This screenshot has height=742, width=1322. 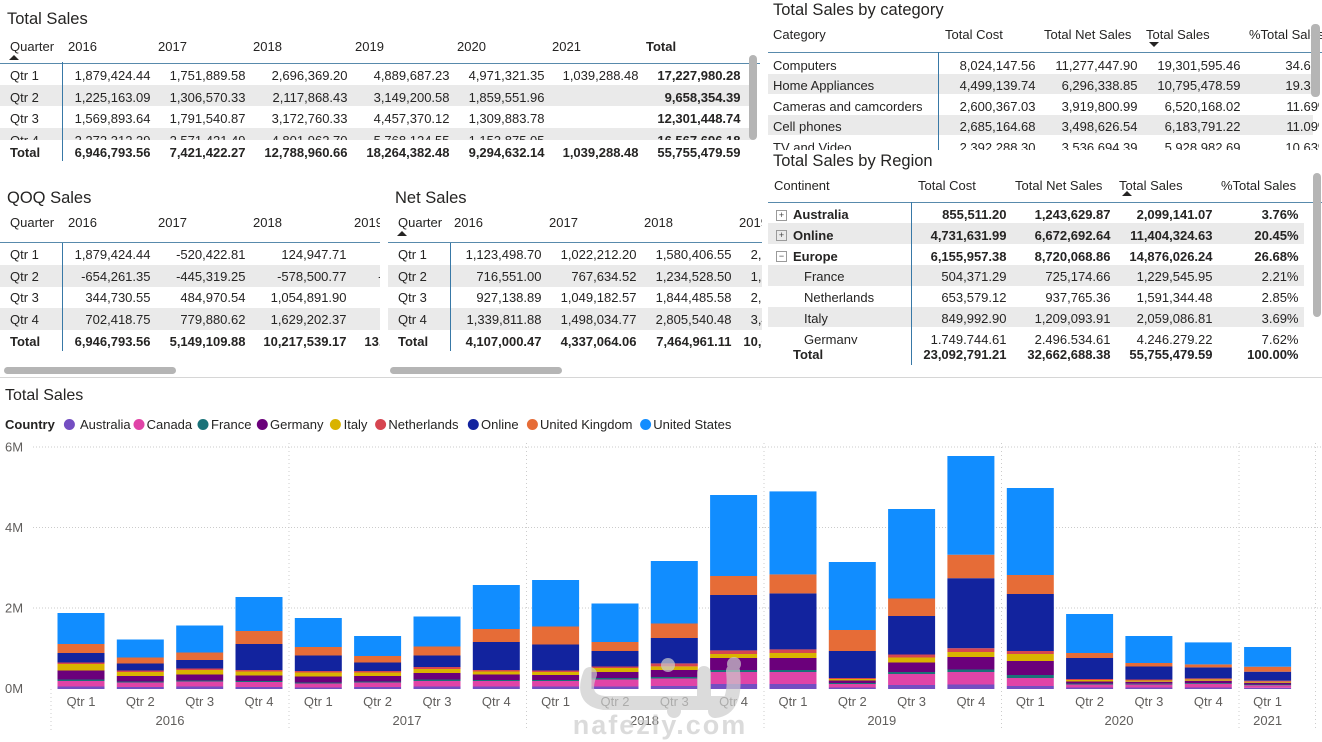 What do you see at coordinates (407, 720) in the screenshot?
I see `svg-text: 2017` at bounding box center [407, 720].